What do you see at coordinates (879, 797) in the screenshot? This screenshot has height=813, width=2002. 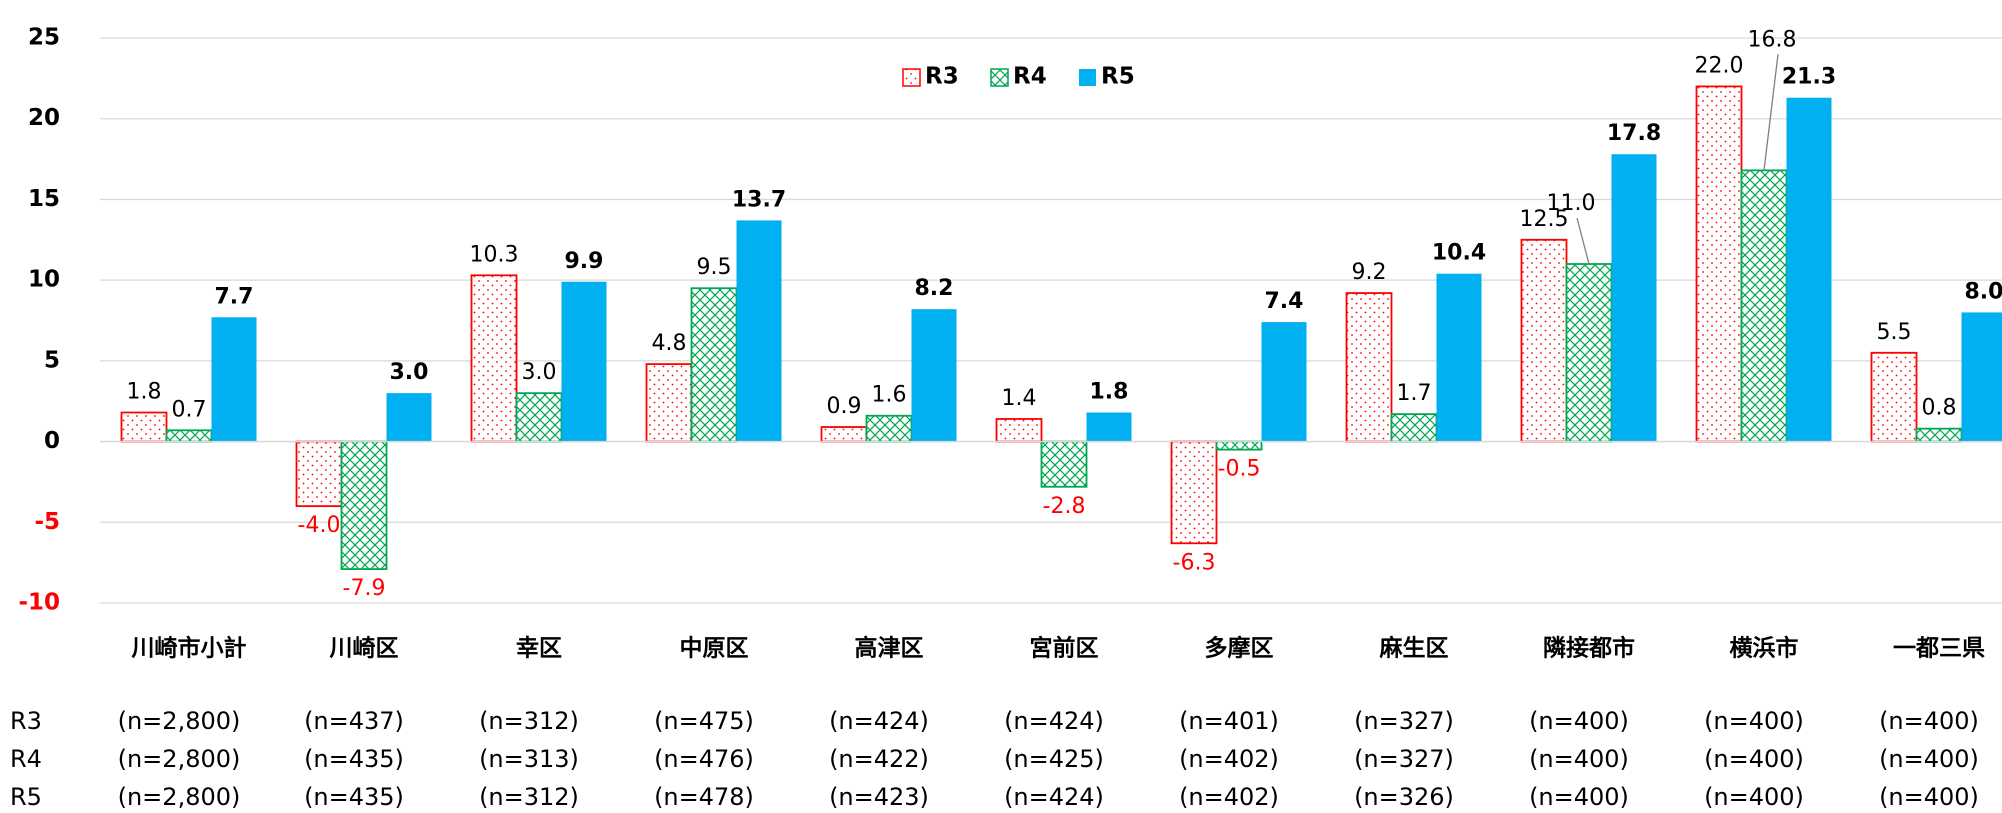 I see `sample-size: (n=423)` at bounding box center [879, 797].